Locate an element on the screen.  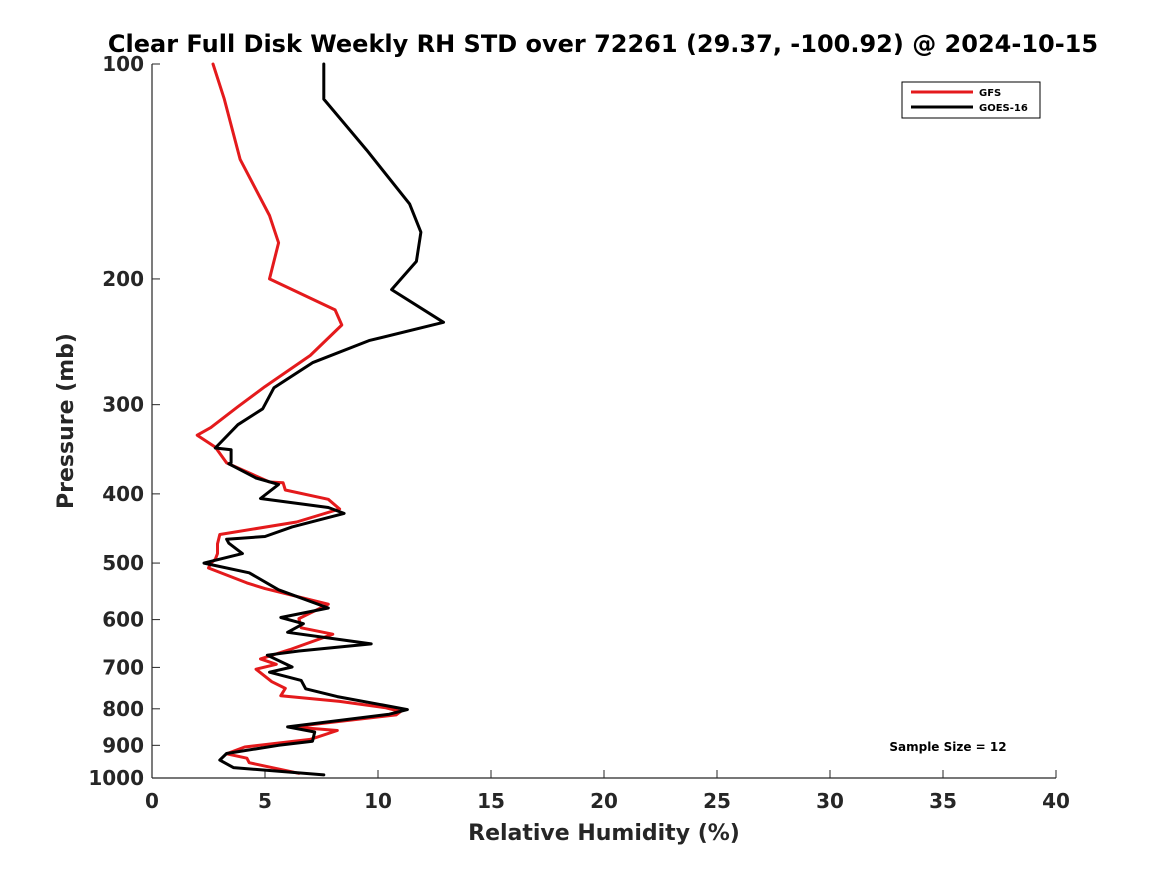
y-tick-label: 900 is located at coordinates (123, 745).